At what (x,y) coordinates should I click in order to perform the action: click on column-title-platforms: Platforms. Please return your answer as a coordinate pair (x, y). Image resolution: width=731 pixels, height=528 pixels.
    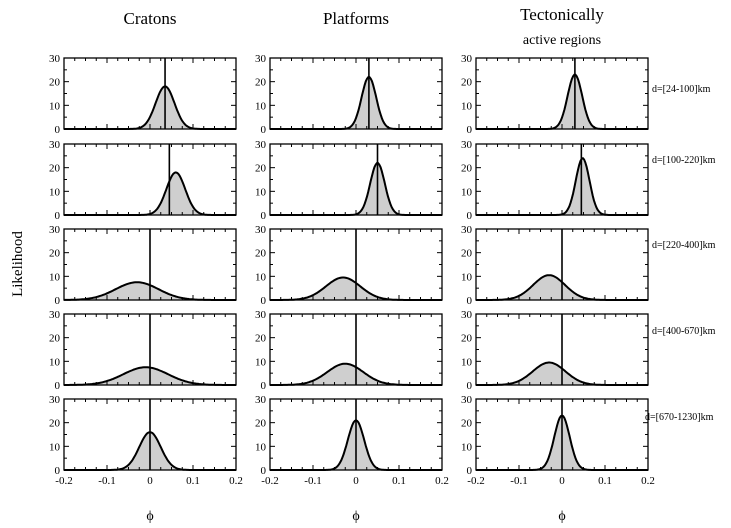
    Looking at the image, I should click on (356, 18).